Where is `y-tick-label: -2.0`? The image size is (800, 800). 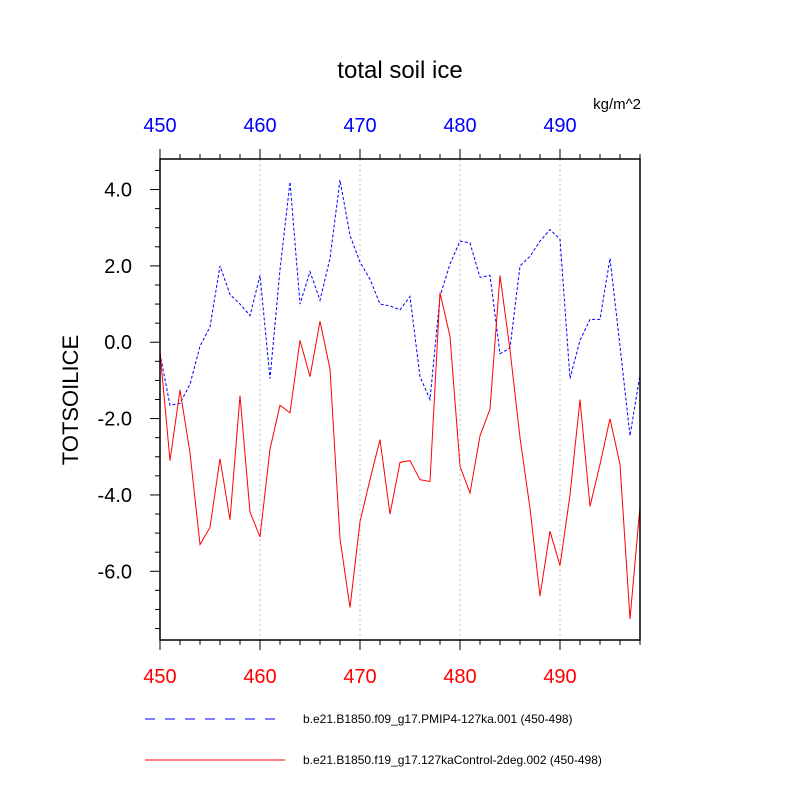
y-tick-label: -2.0 is located at coordinates (115, 420).